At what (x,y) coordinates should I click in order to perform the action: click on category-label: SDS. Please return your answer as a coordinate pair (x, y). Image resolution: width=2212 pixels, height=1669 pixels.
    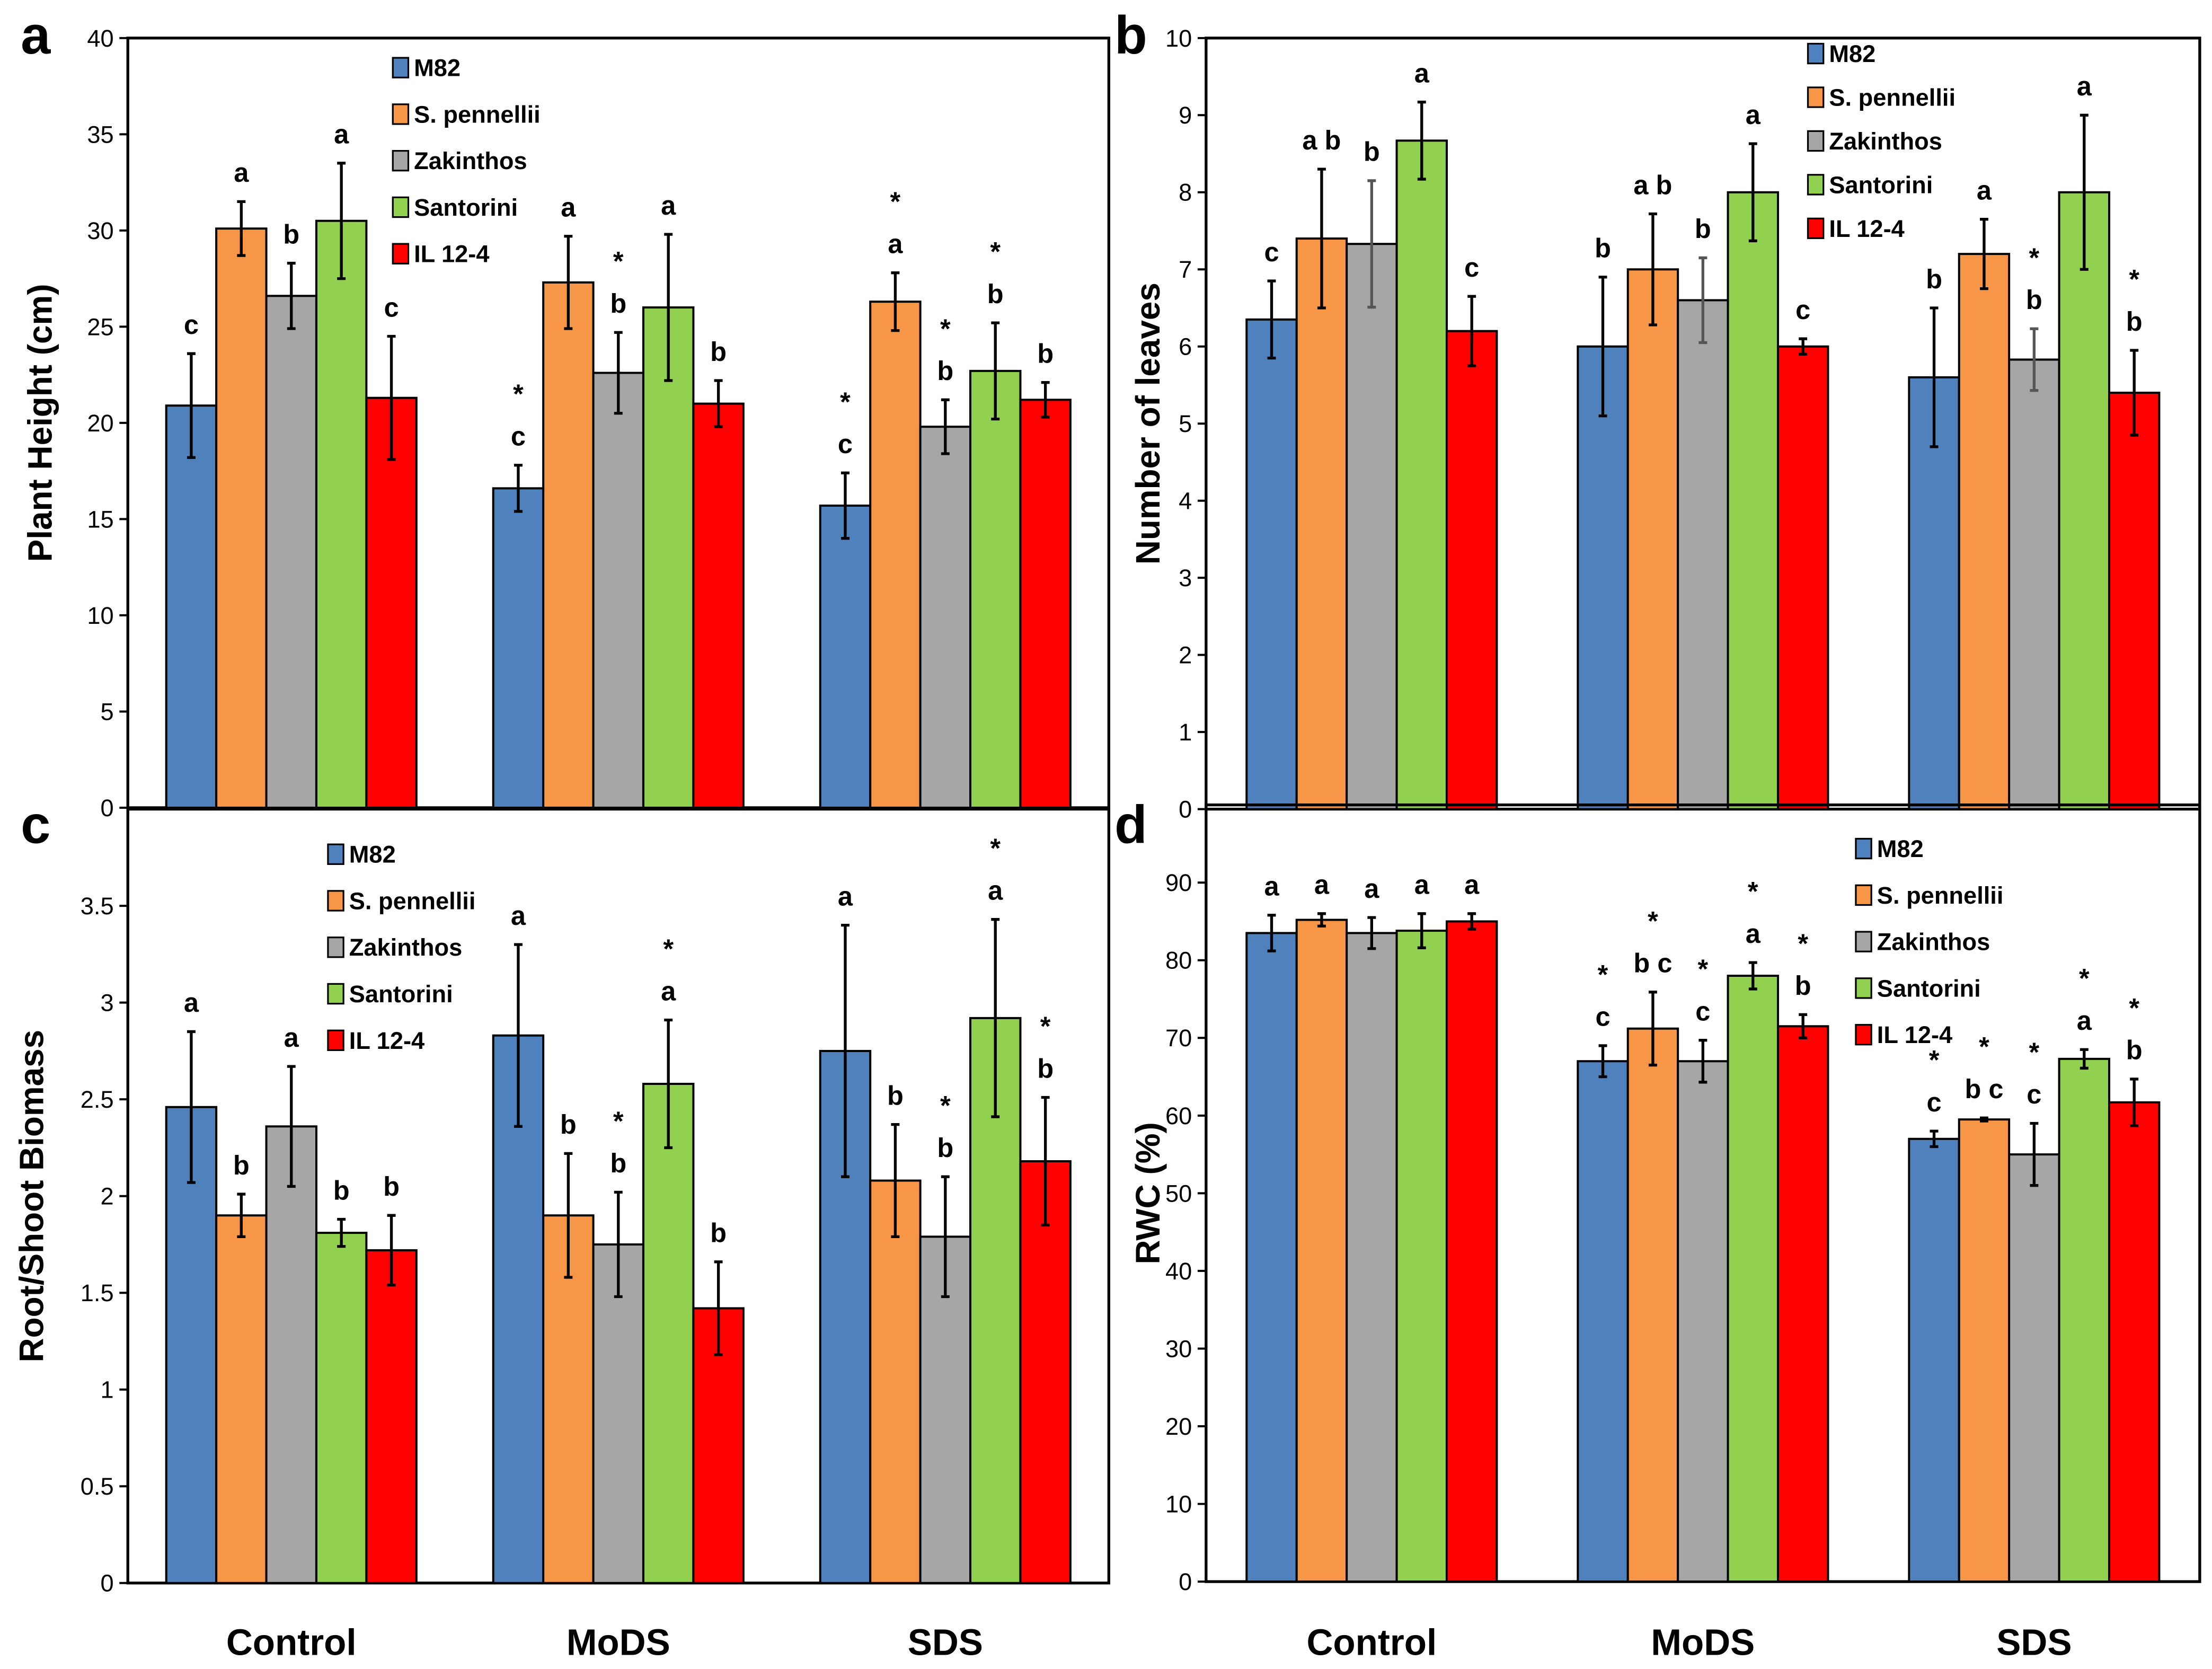
    Looking at the image, I should click on (945, 1642).